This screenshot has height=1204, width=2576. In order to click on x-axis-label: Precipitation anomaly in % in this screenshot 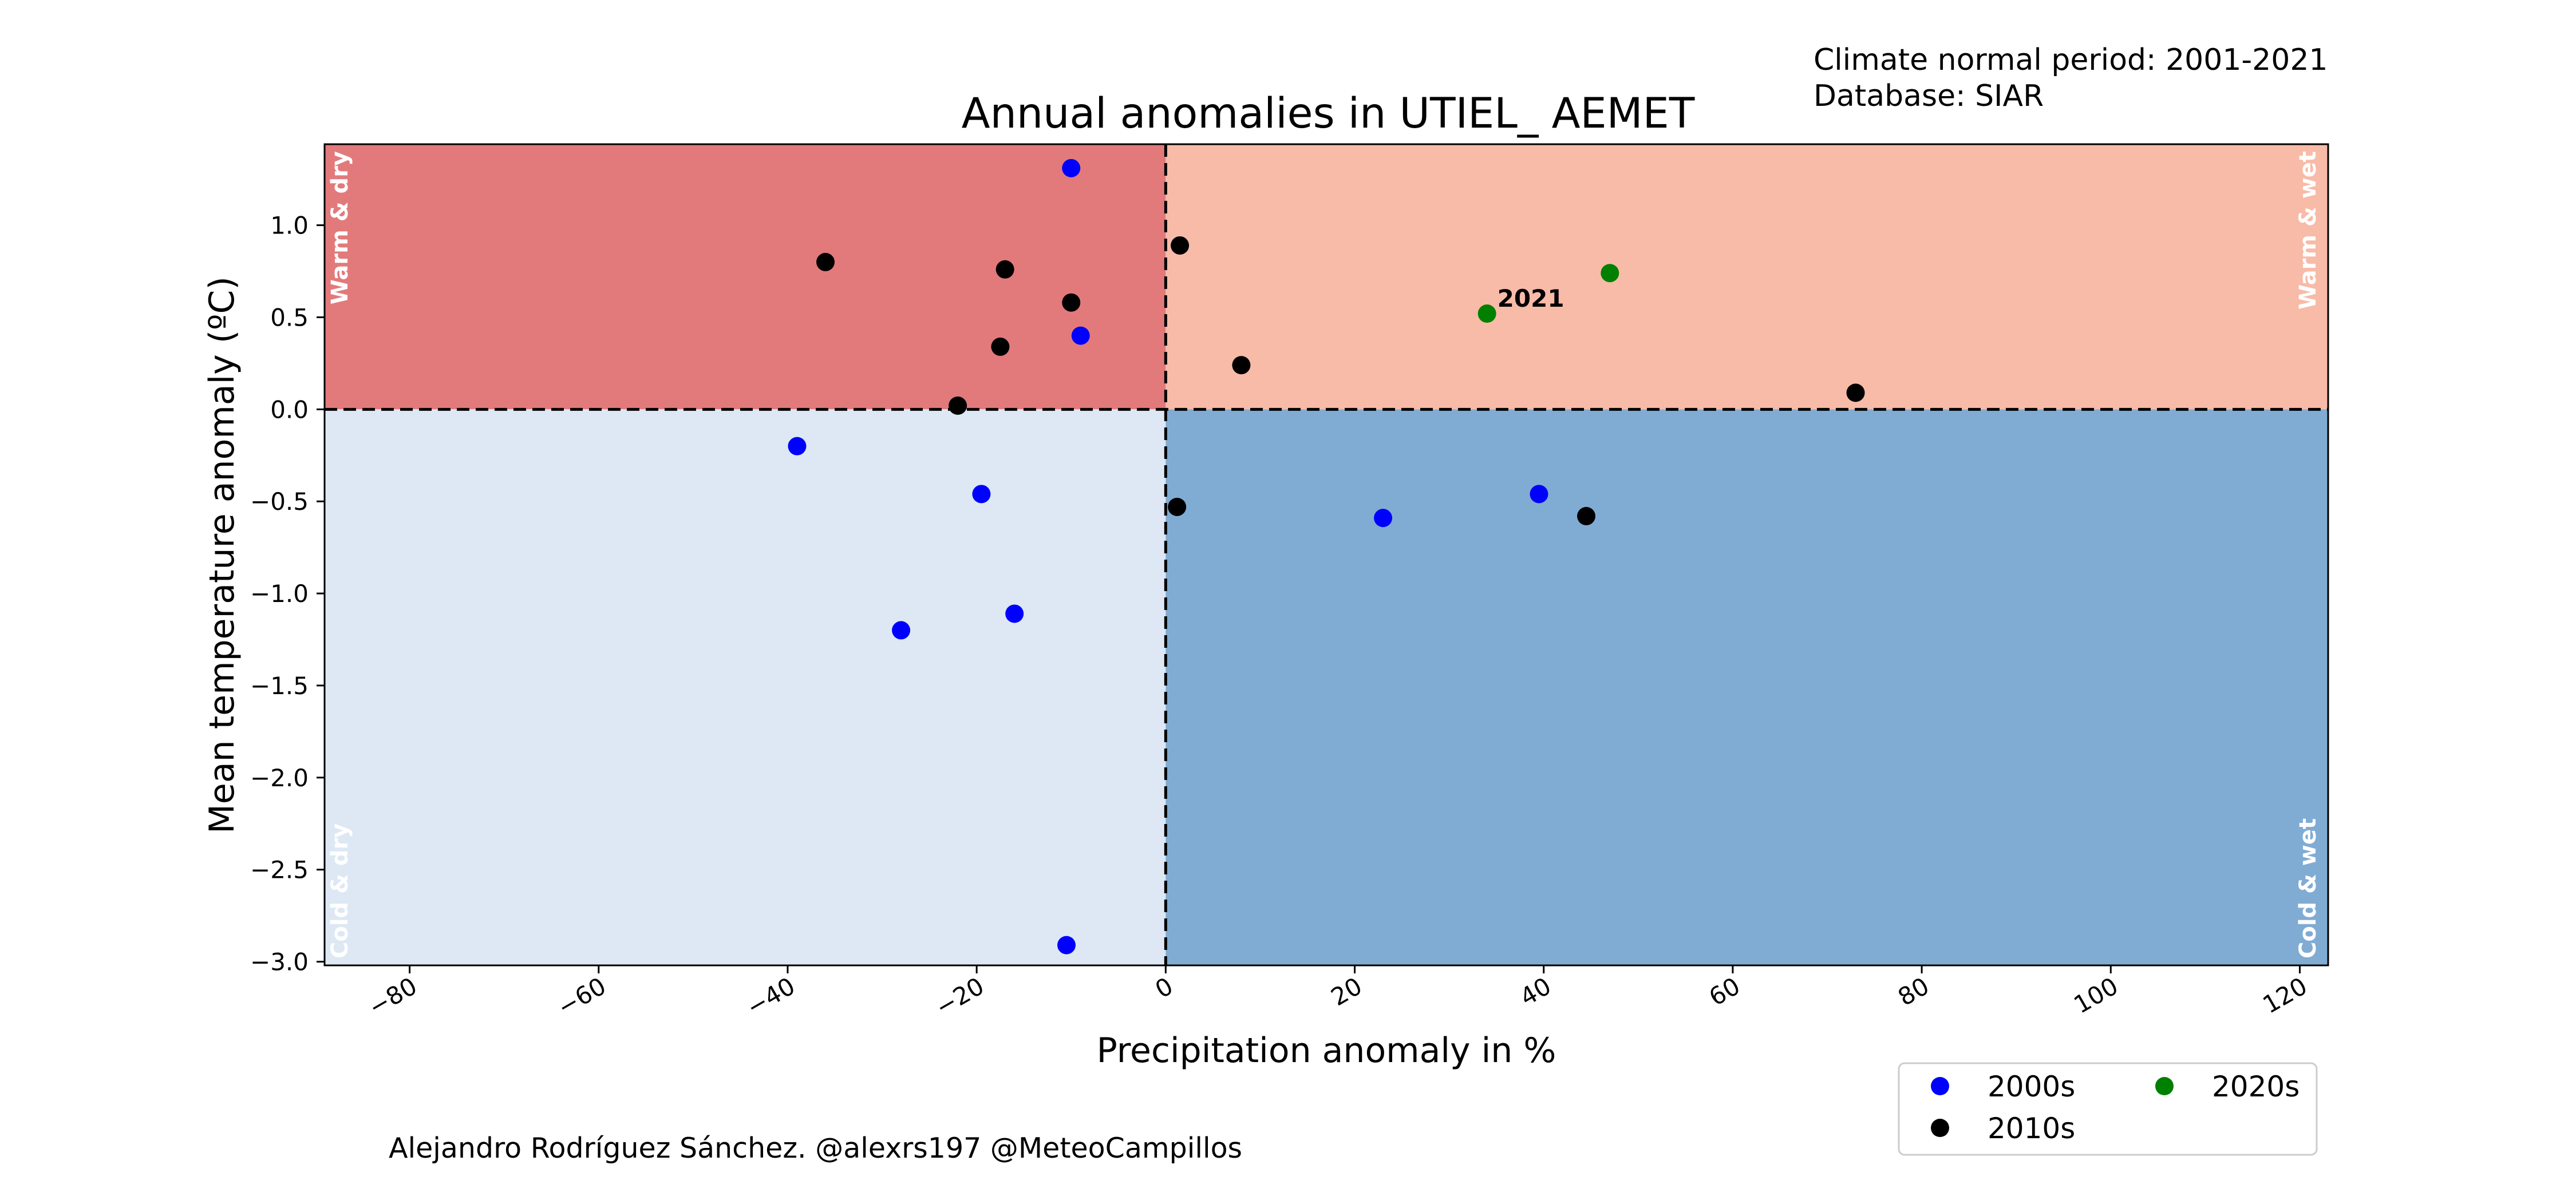, I will do `click(1326, 1051)`.